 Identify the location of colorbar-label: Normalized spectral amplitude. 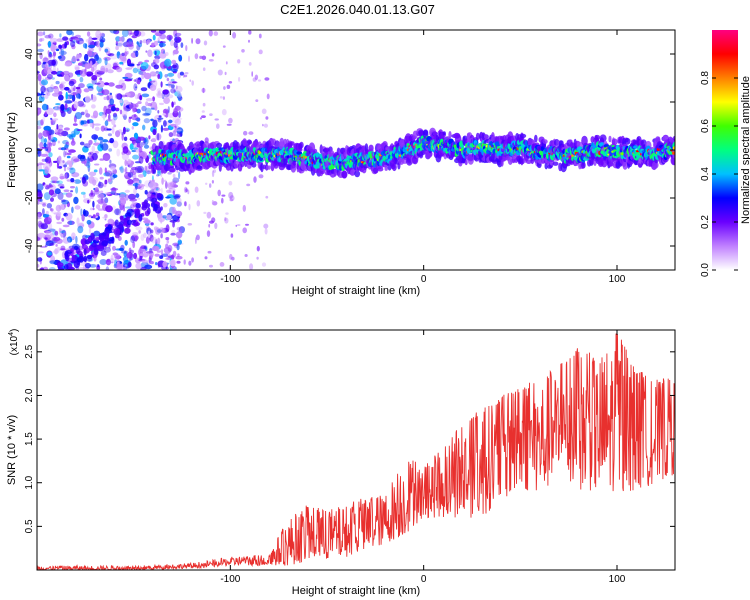
(745, 150).